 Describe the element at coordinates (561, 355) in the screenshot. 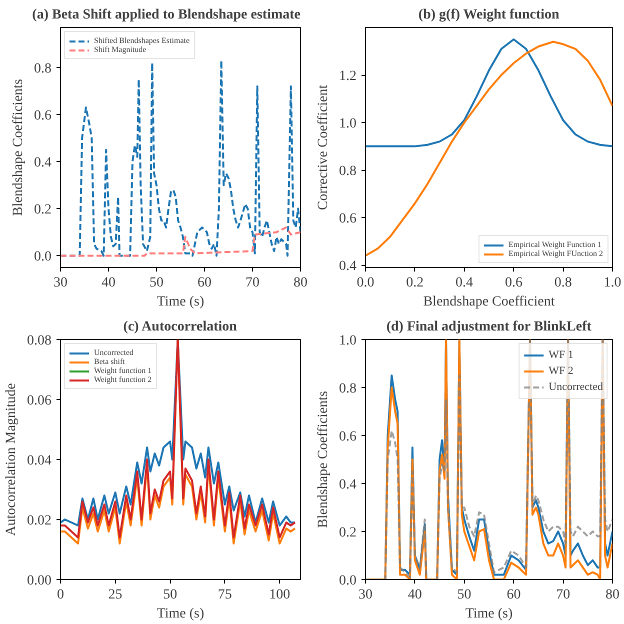

I see `legend-label: WF 1` at that location.